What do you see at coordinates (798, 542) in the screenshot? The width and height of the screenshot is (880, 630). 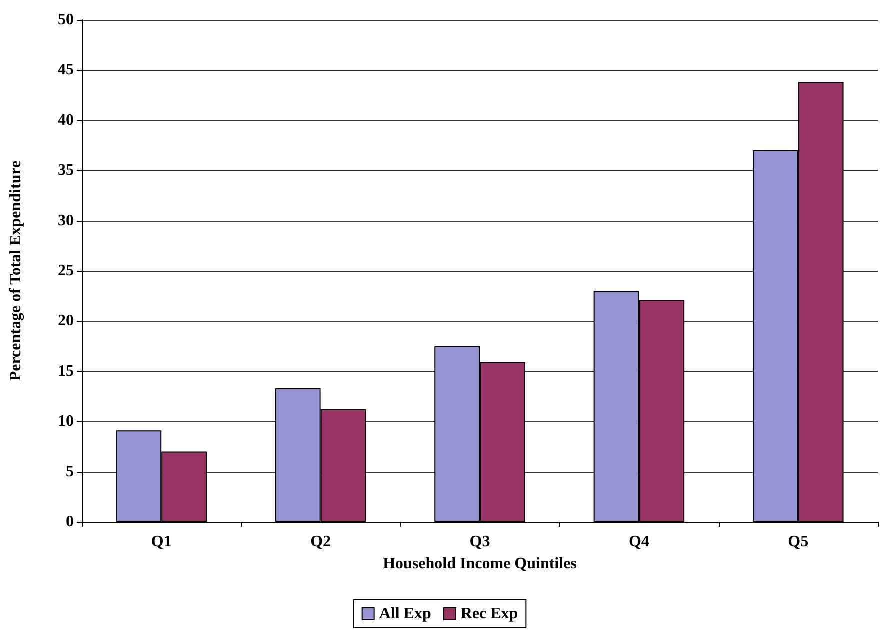 I see `x-tick-label: Q5` at bounding box center [798, 542].